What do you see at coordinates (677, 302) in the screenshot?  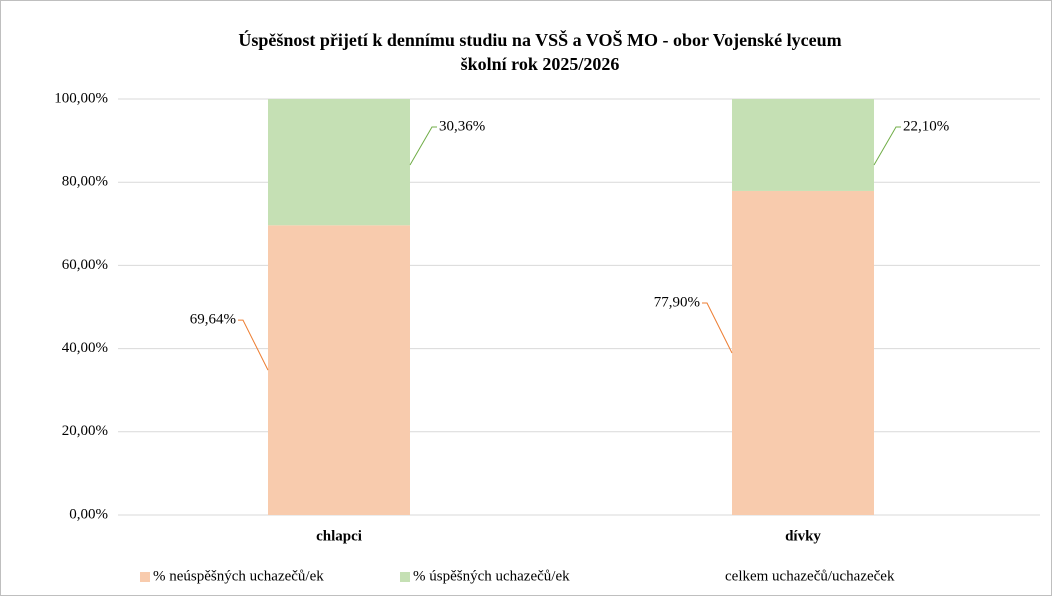 I see `data-label: 77,90%` at bounding box center [677, 302].